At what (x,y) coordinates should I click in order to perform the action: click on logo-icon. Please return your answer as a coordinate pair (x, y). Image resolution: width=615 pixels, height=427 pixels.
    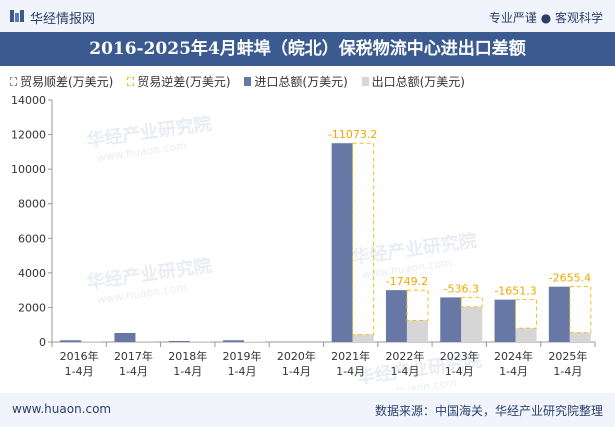
    Looking at the image, I should click on (17, 16).